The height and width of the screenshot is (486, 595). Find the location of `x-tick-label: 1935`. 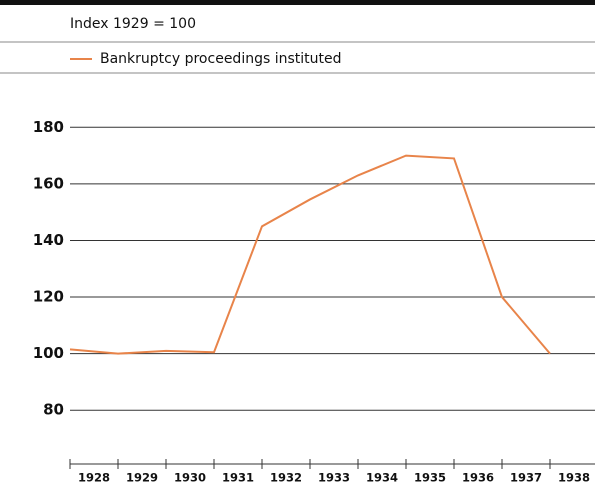

x-tick-label: 1935 is located at coordinates (430, 478).